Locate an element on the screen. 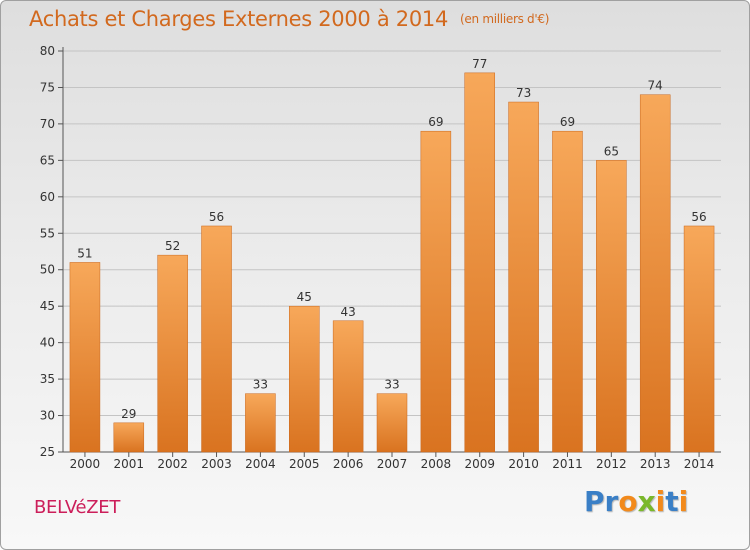  data-label-2009: 77 is located at coordinates (479, 64).